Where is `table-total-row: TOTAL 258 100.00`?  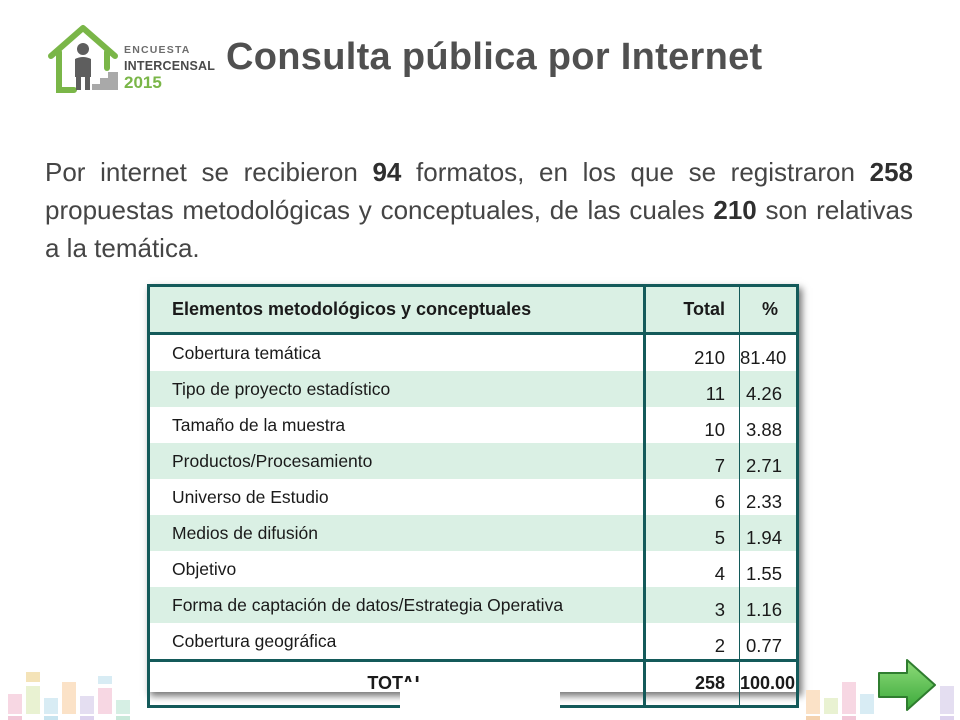 table-total-row: TOTAL 258 100.00 is located at coordinates (473, 683).